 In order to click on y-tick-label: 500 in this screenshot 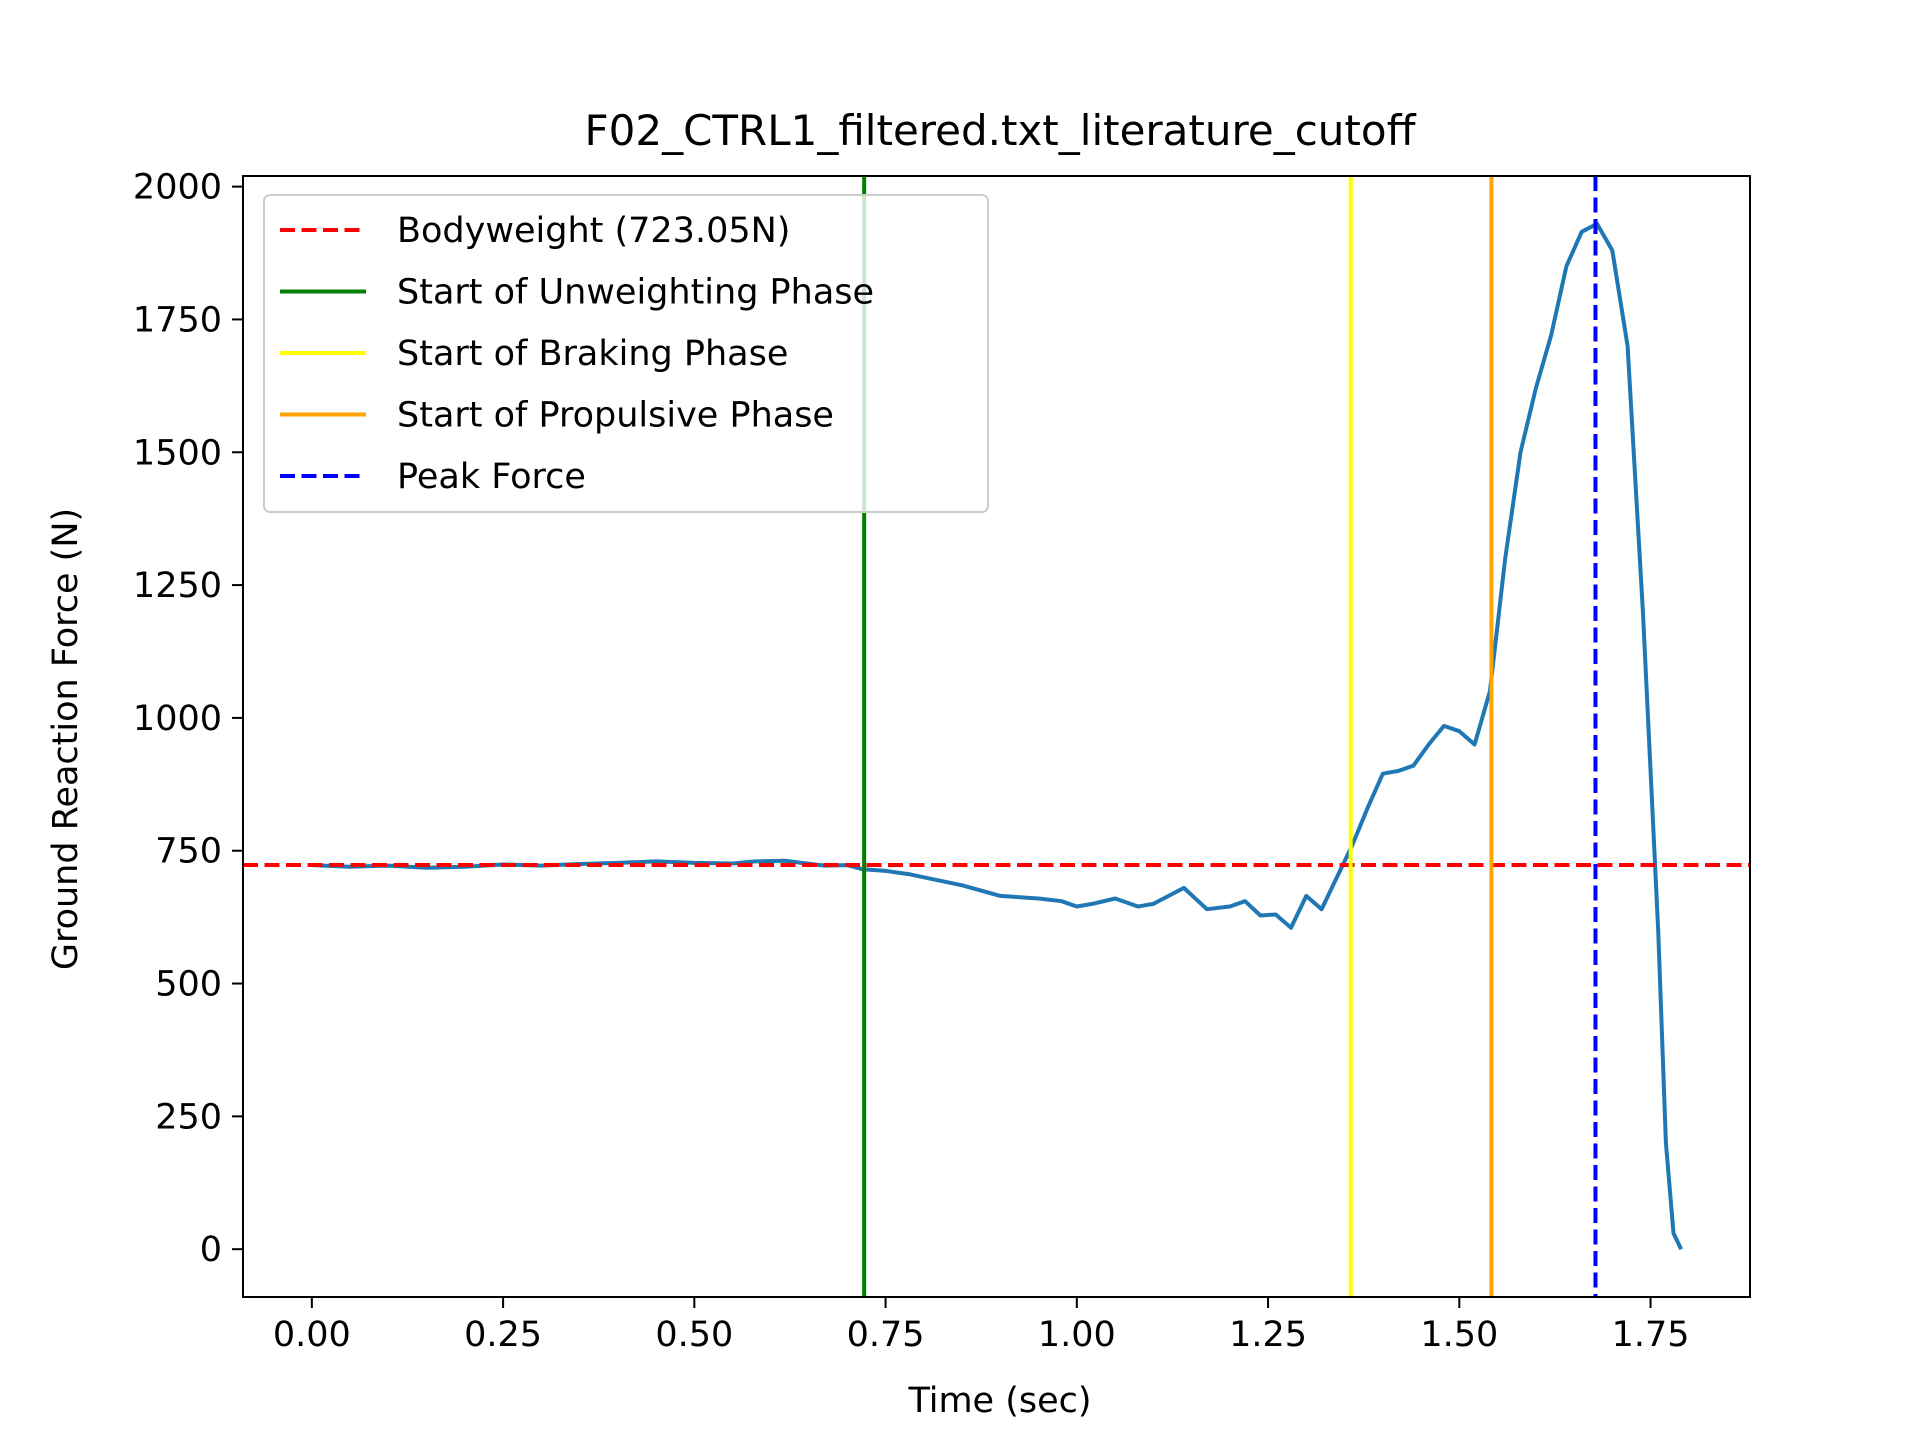, I will do `click(188, 985)`.